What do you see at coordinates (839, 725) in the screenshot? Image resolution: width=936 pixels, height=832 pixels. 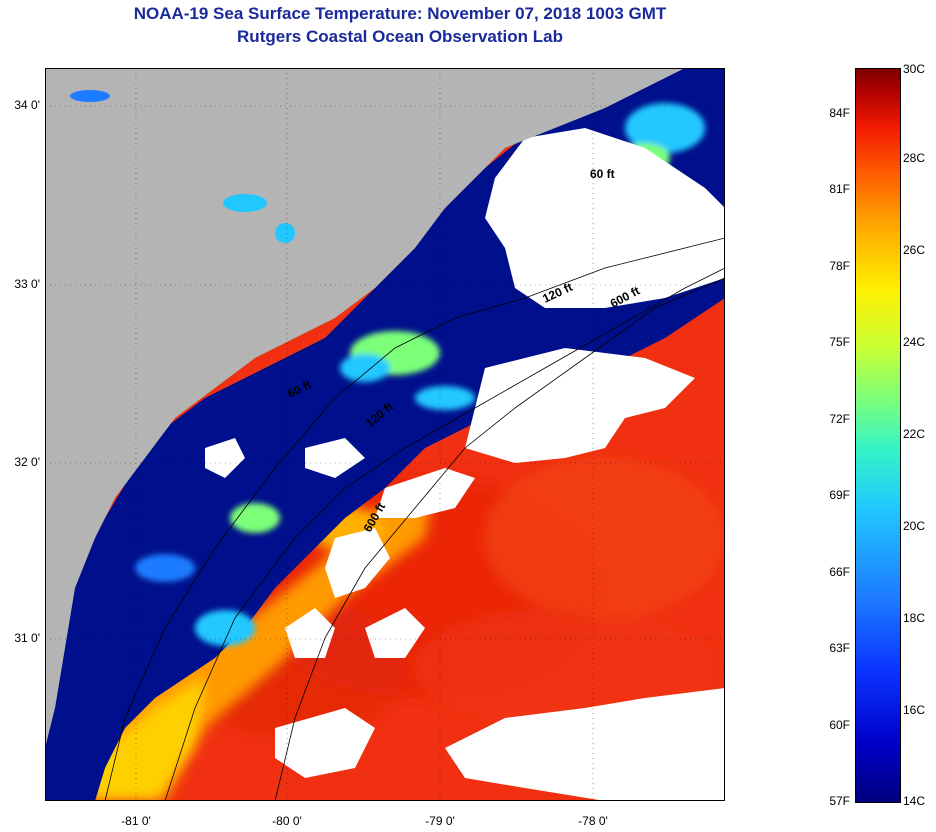 I see `colorbar-f-label: 60F` at bounding box center [839, 725].